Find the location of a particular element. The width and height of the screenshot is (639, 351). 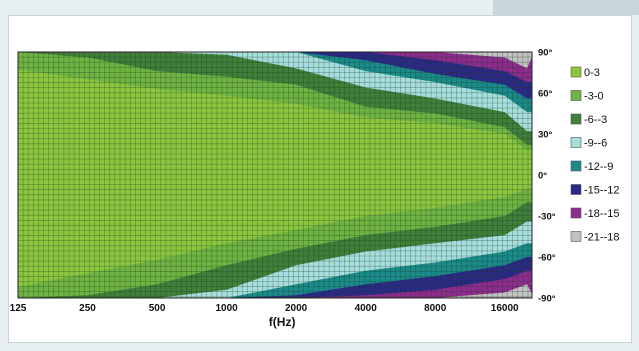

y-tick-label: 30° is located at coordinates (545, 135).